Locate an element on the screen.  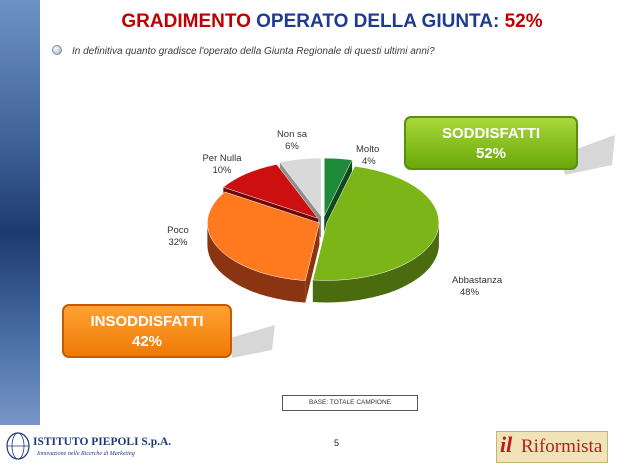
pie-label-category: Non sa is located at coordinates (292, 134).